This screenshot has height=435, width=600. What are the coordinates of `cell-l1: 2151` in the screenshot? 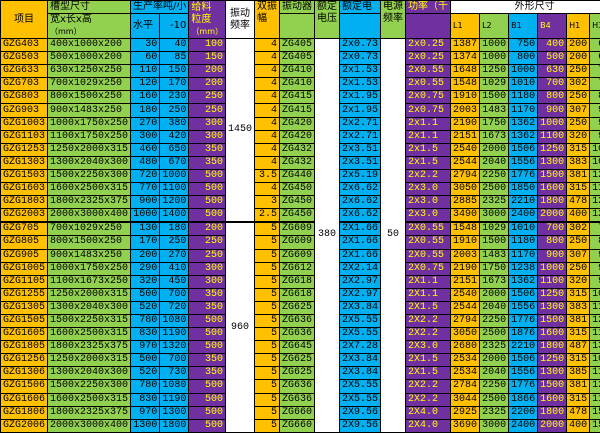 It's located at (465, 136).